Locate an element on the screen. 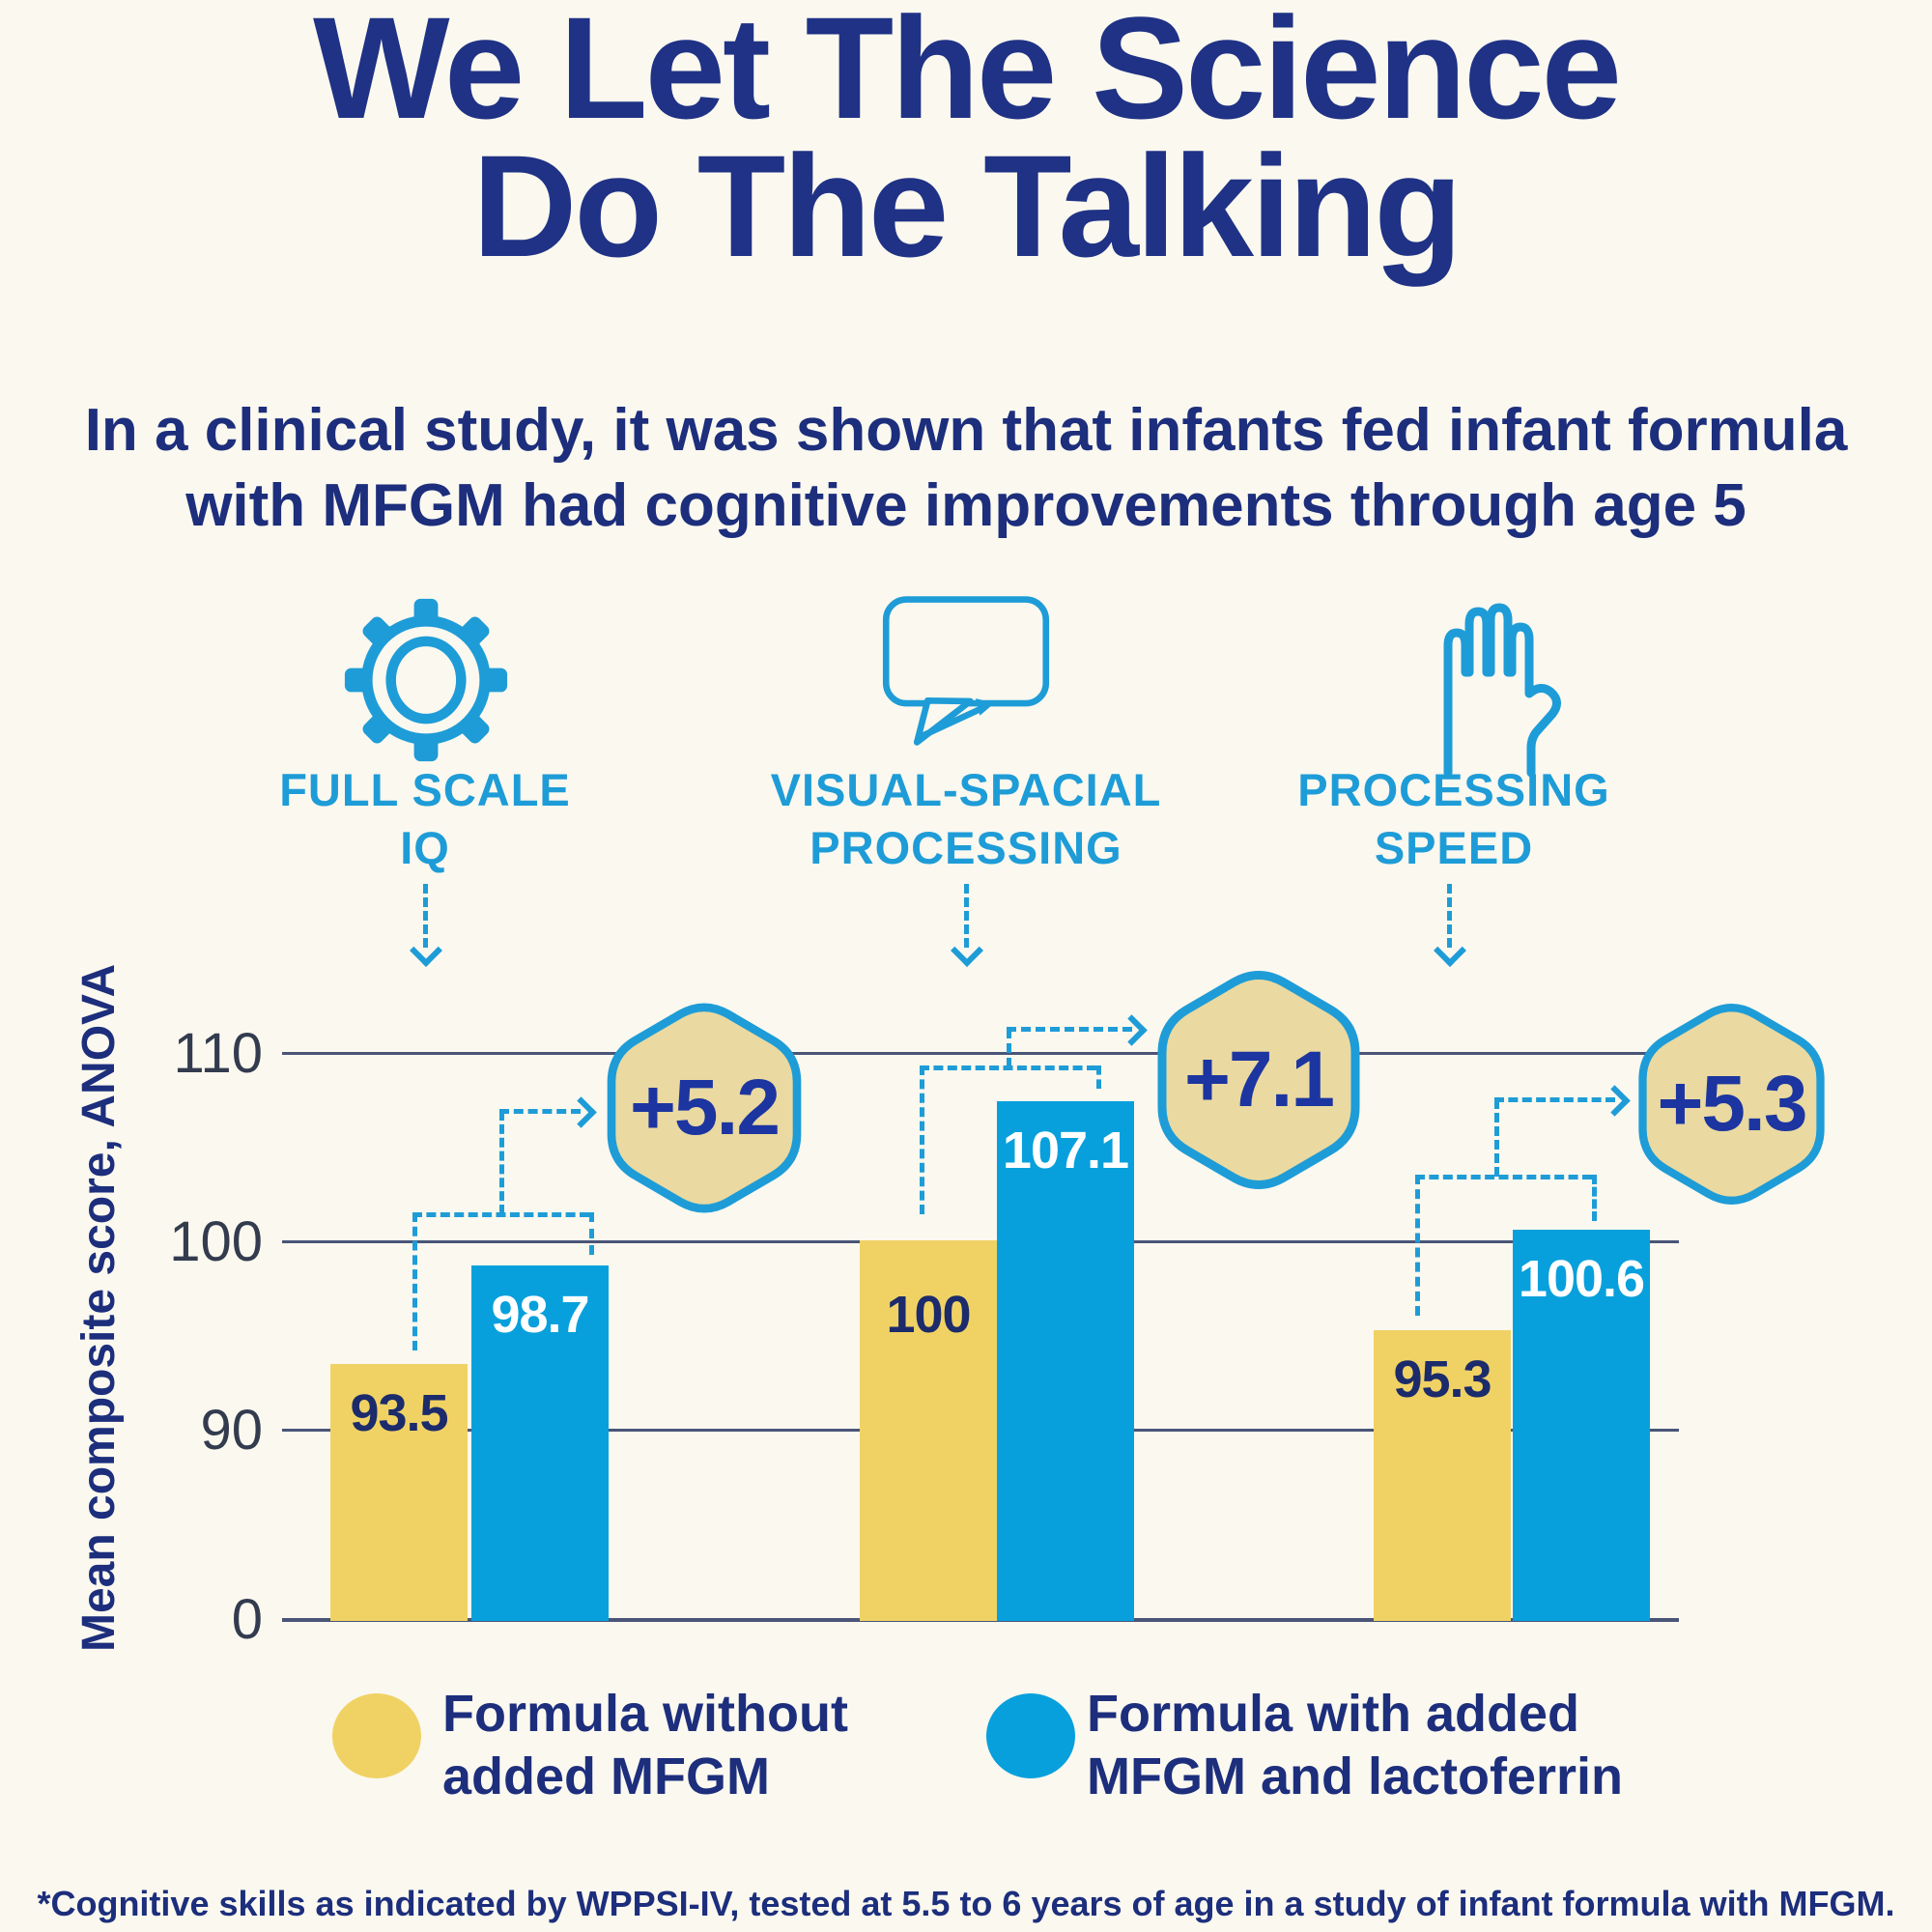  category-label-line1: PROCESSING is located at coordinates (1453, 789).